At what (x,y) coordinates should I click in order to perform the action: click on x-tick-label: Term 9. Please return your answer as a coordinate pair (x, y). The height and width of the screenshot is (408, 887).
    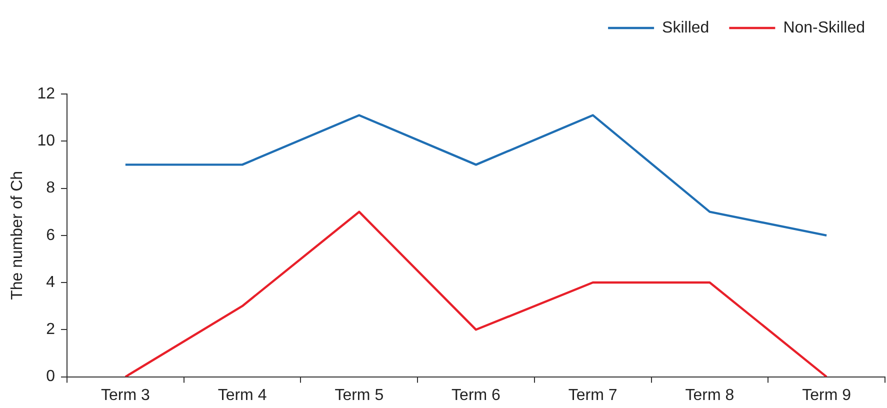
    Looking at the image, I should click on (827, 395).